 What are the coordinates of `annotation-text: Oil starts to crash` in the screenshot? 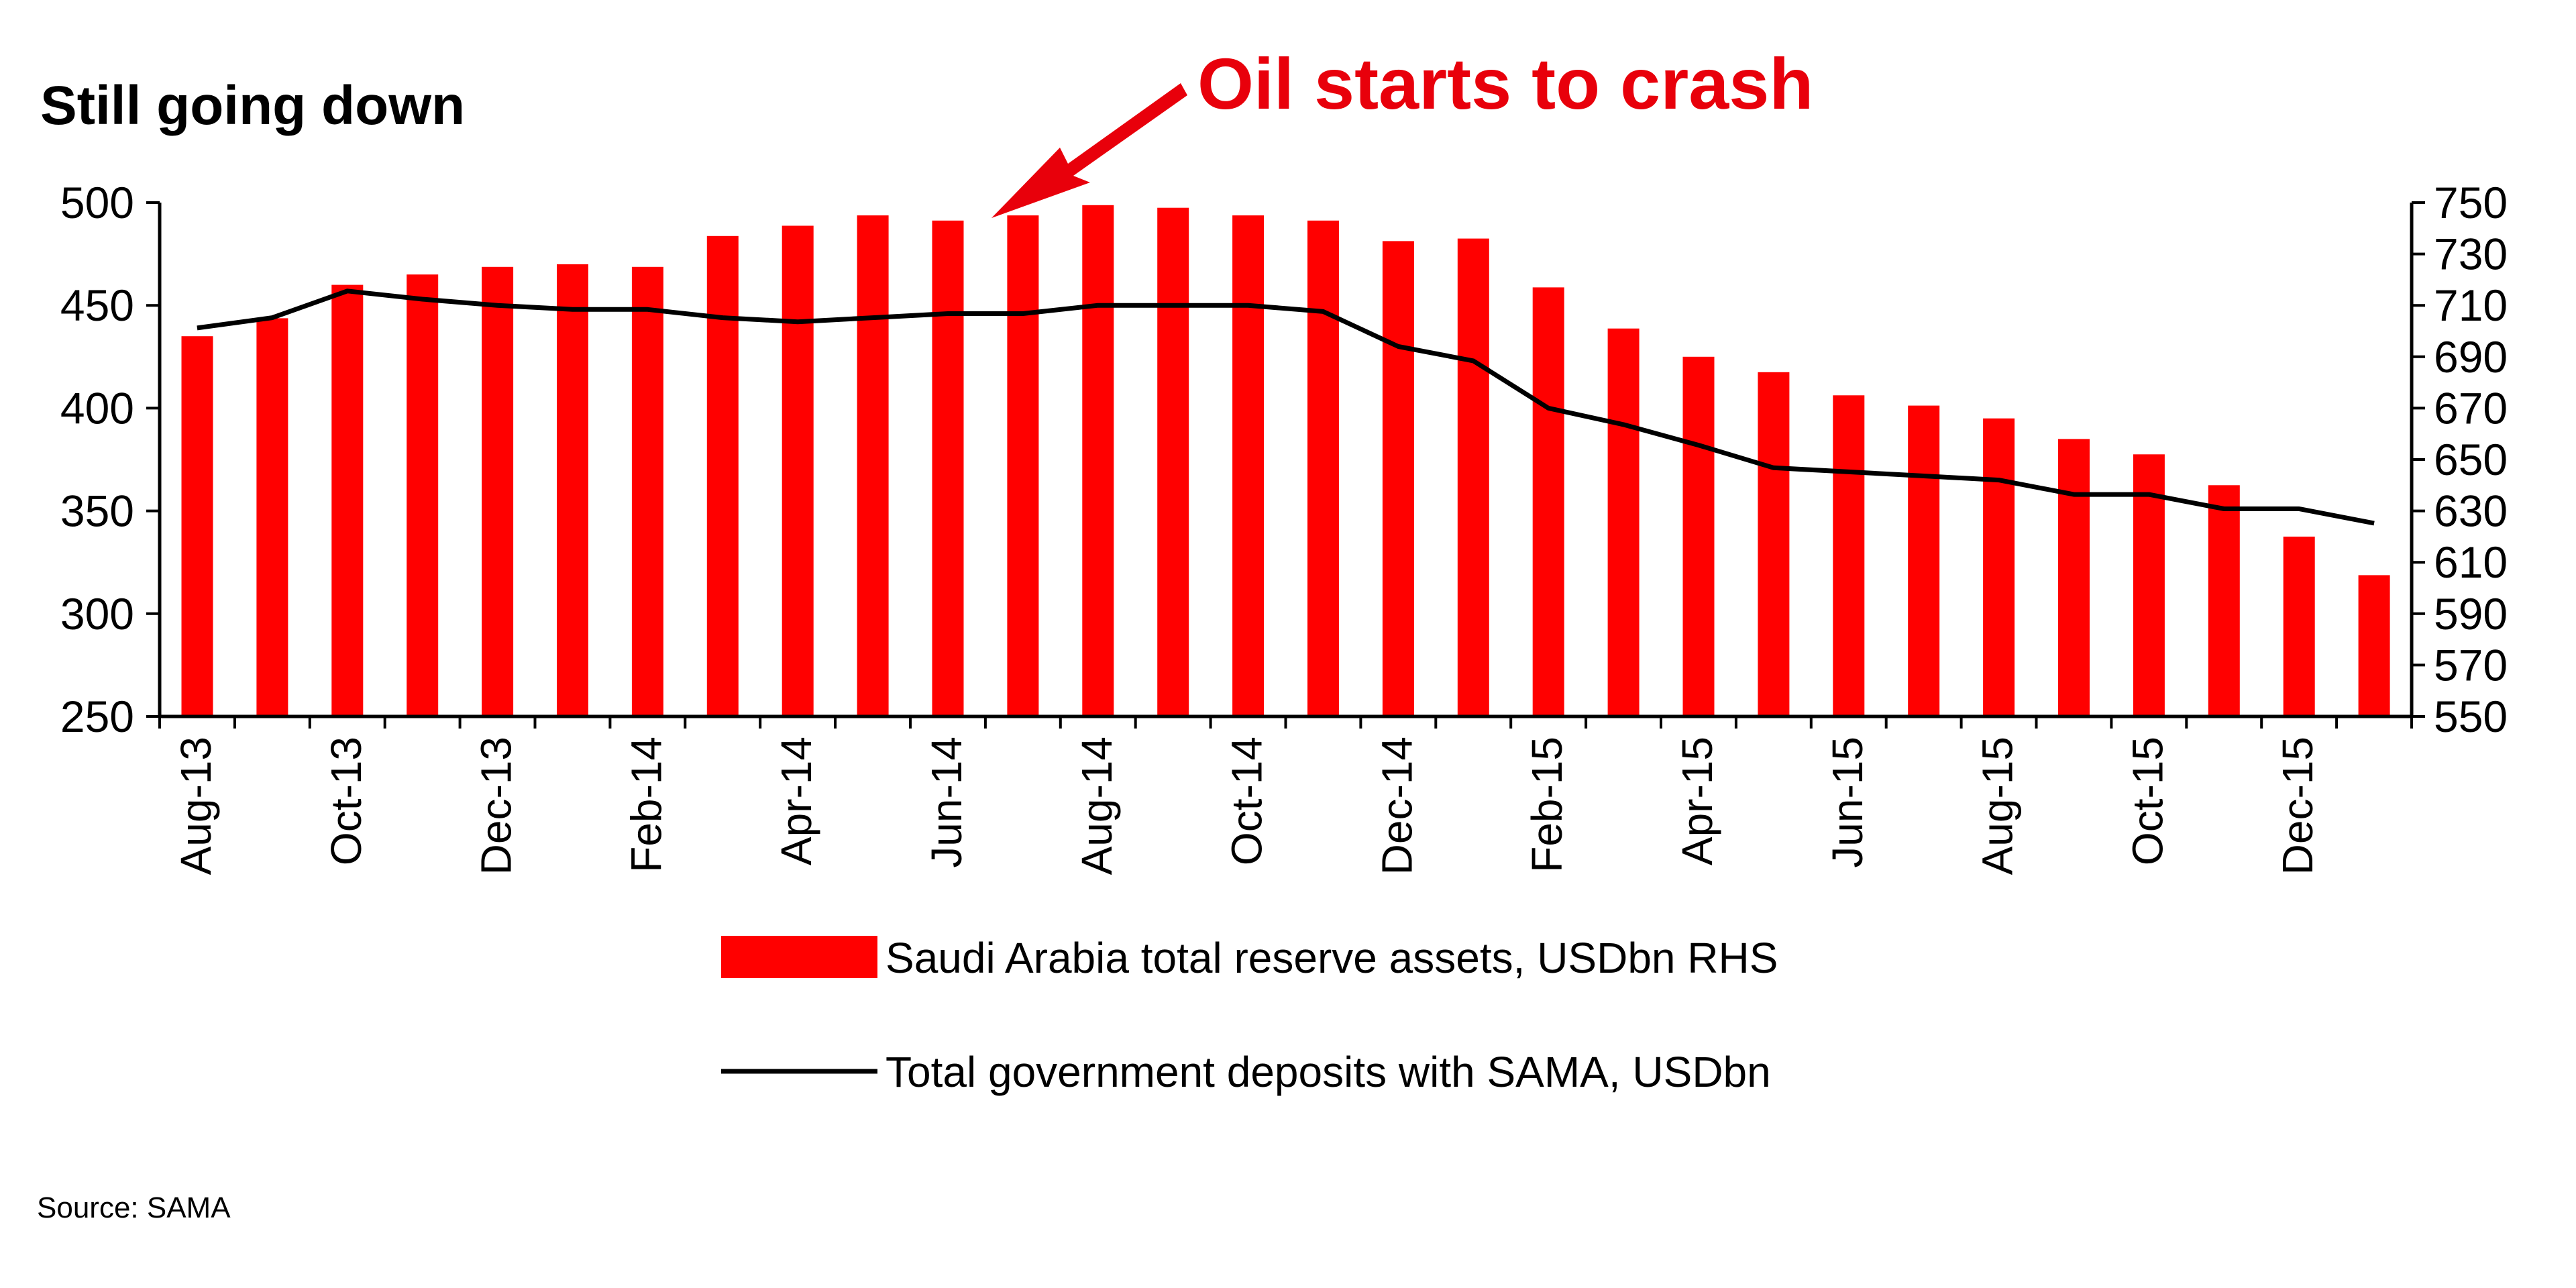 It's located at (1505, 83).